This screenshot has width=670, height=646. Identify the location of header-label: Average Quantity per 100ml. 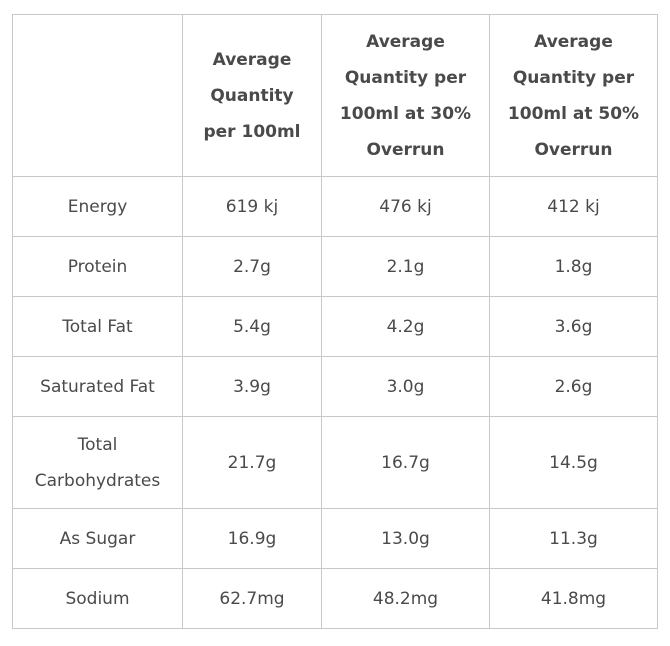
(252, 95).